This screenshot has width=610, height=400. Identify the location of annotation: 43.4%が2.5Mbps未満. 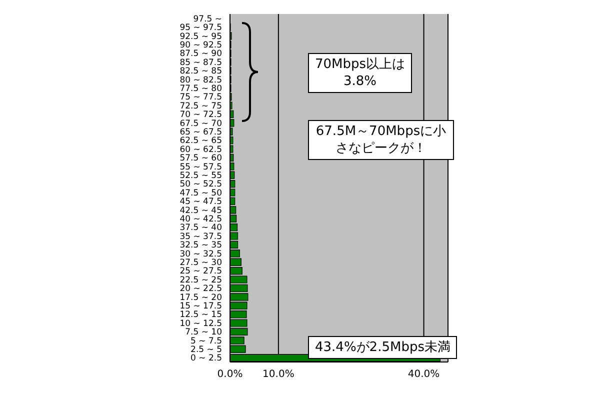
(383, 347).